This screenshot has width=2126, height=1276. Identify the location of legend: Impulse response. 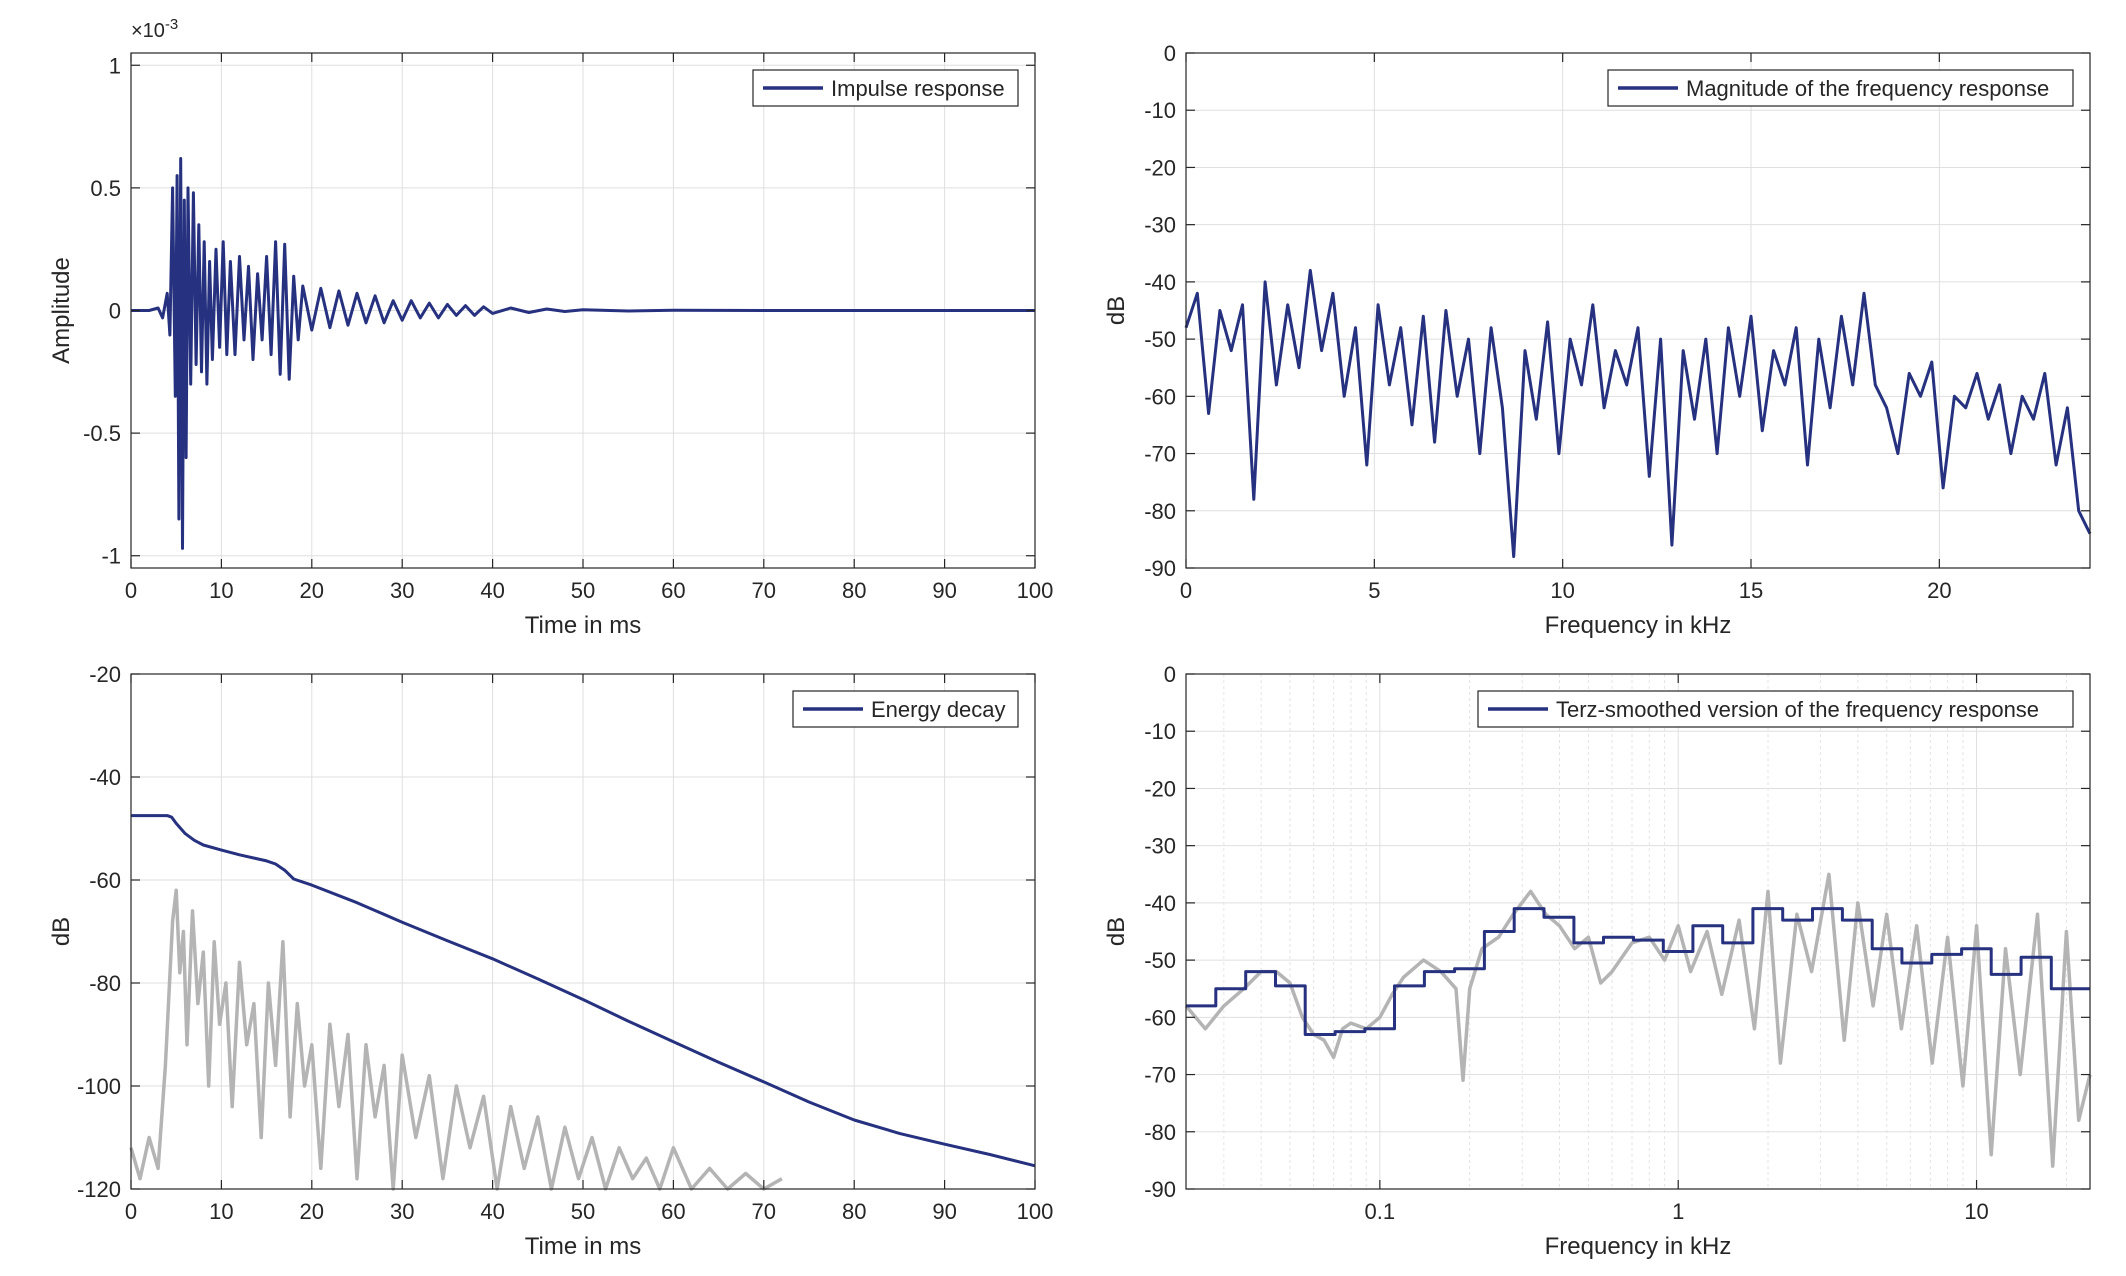
(885, 88).